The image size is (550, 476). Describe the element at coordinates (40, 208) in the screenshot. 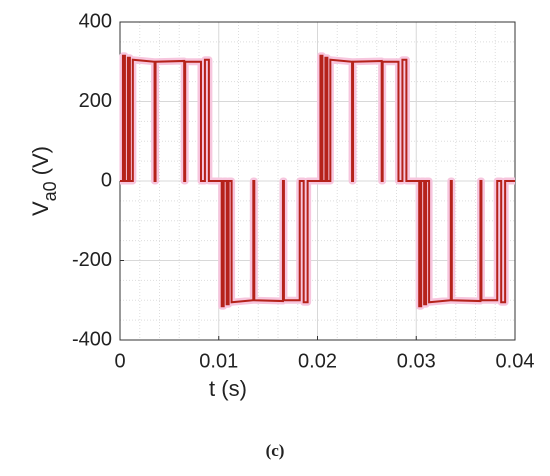

I see `y-label-main: V` at that location.